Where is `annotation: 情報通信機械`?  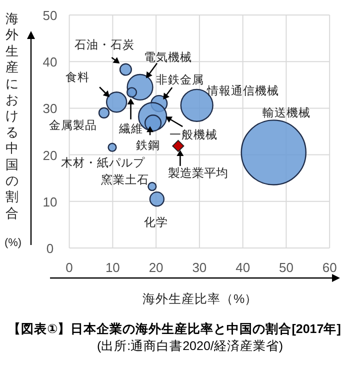
annotation: 情報通信機械 is located at coordinates (242, 91).